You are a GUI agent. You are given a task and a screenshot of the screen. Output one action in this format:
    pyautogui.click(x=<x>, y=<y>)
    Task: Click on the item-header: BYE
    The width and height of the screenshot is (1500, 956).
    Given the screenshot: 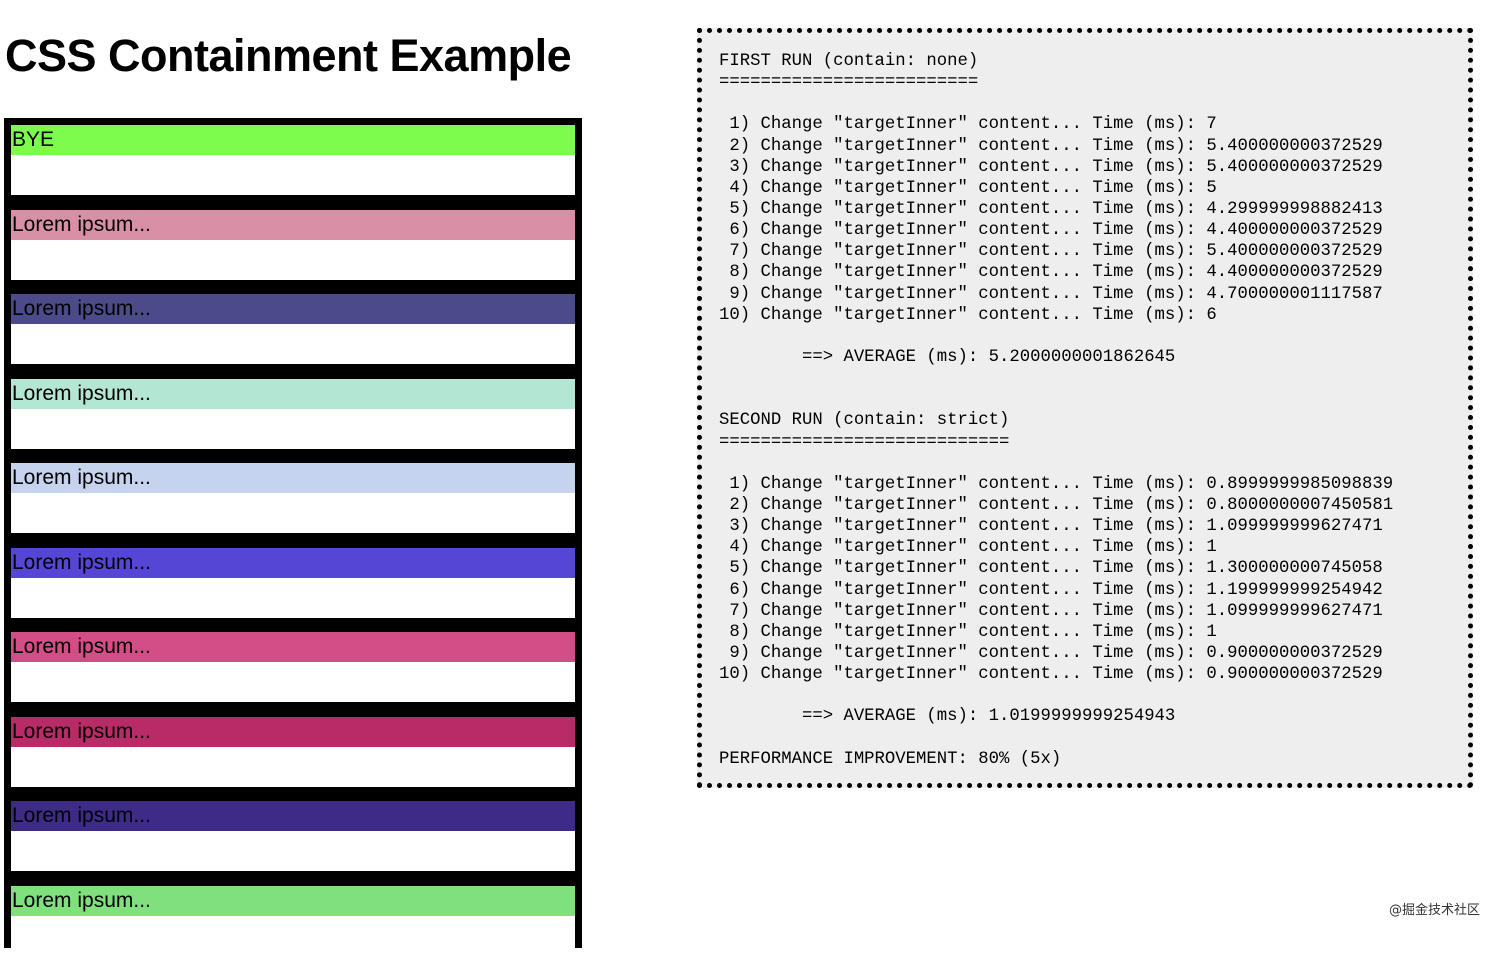 What is the action you would take?
    pyautogui.click(x=293, y=140)
    